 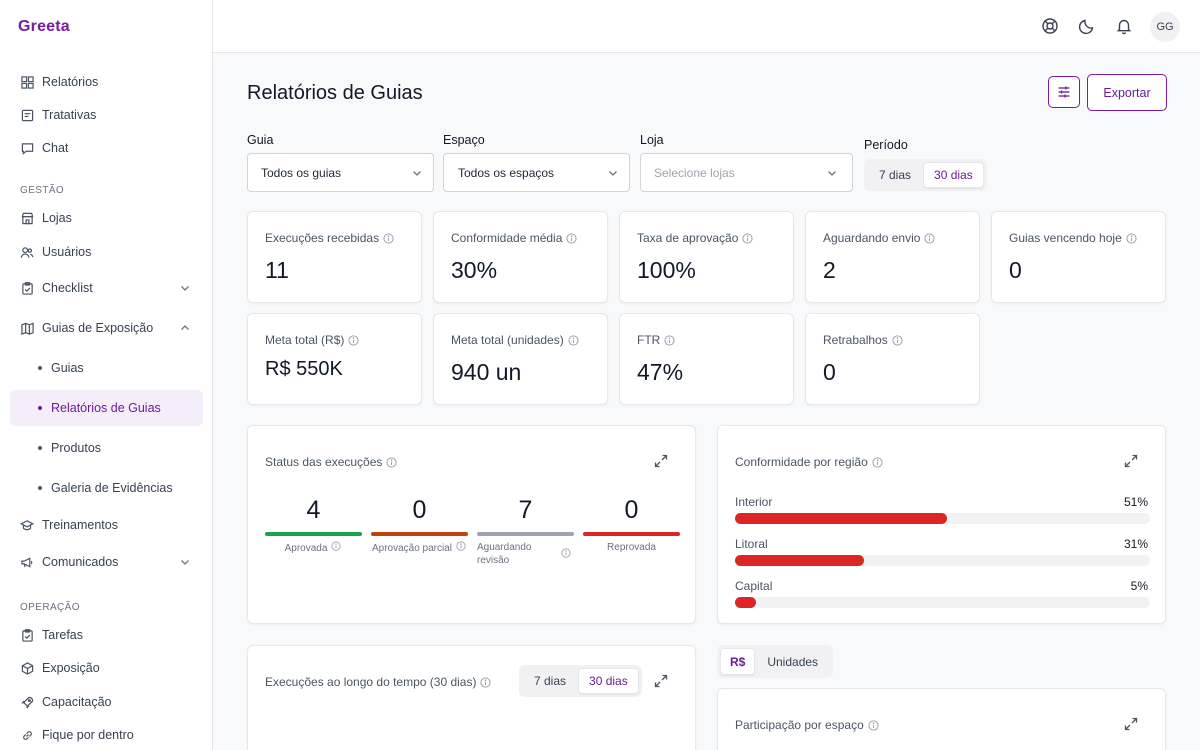 What do you see at coordinates (536, 172) in the screenshot?
I see `espaco-select: Todos os espaços` at bounding box center [536, 172].